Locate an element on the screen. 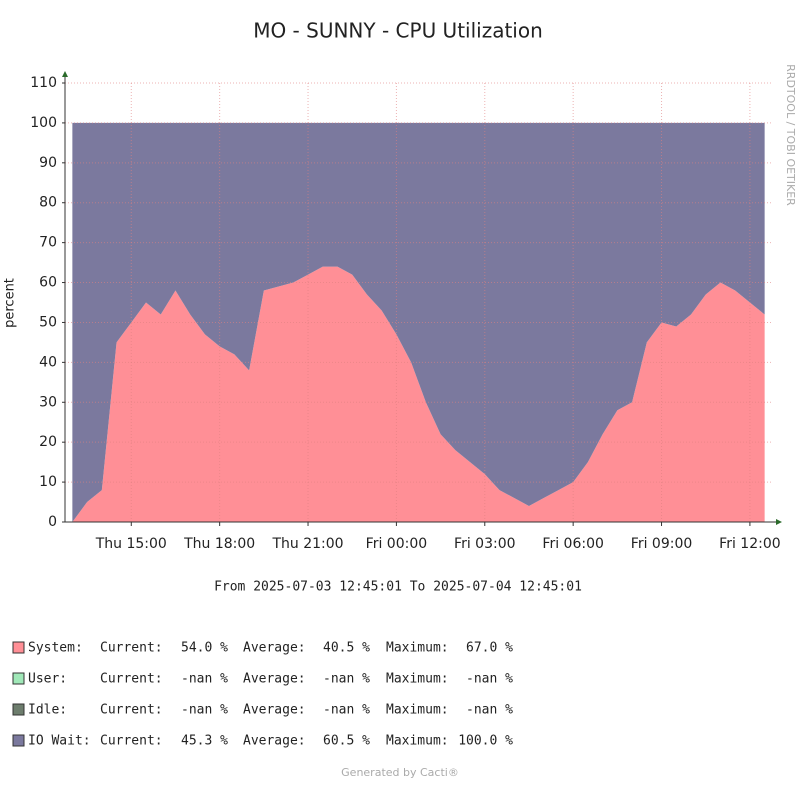 This screenshot has height=800, width=800. x-tick-label: Thu 18:00 is located at coordinates (219, 544).